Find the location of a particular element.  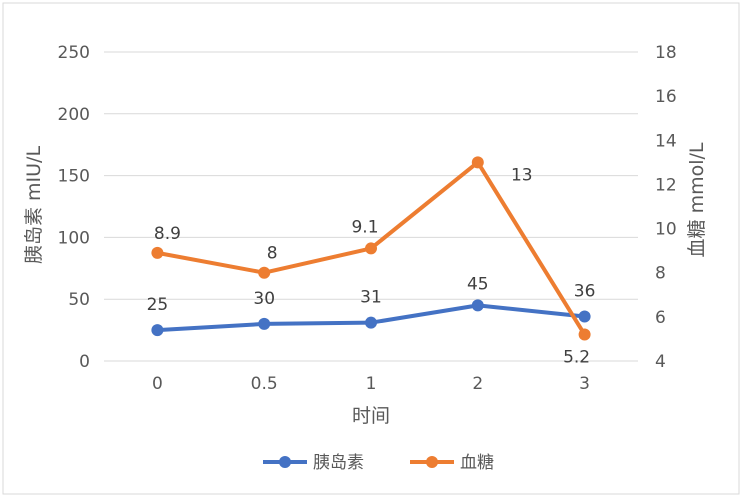

data-label: 13 is located at coordinates (522, 175).